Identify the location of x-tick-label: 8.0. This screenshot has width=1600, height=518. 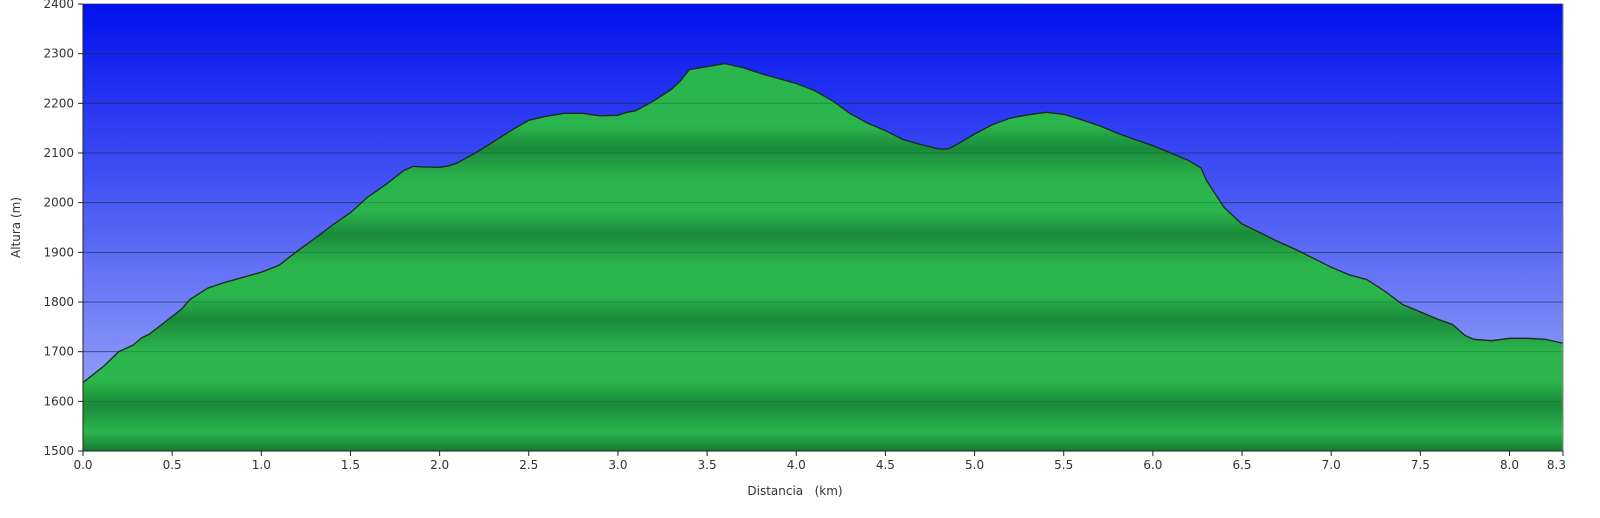
(1509, 465).